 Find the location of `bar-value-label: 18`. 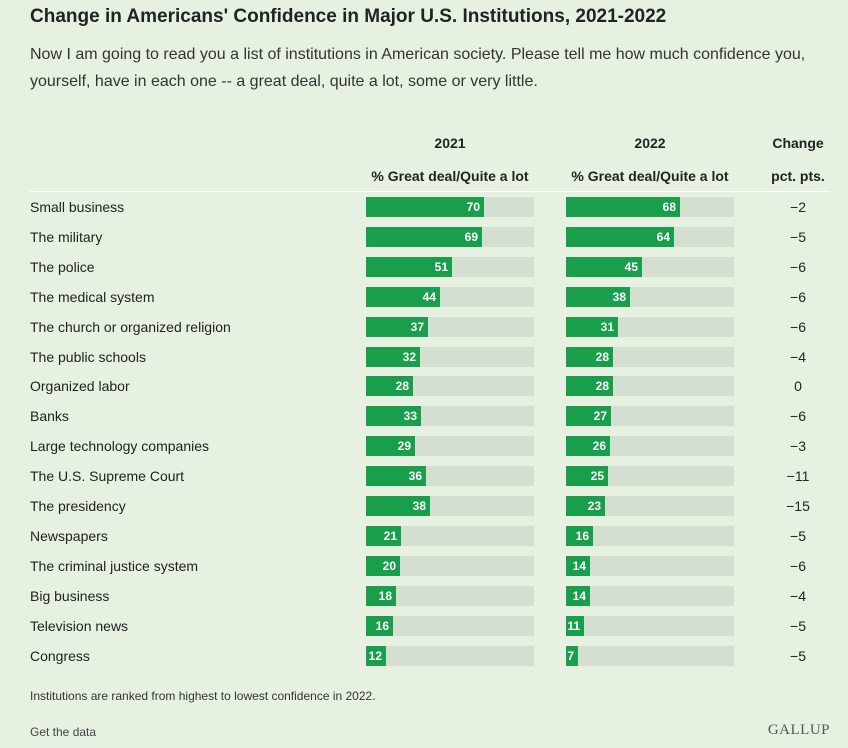

bar-value-label: 18 is located at coordinates (385, 596).